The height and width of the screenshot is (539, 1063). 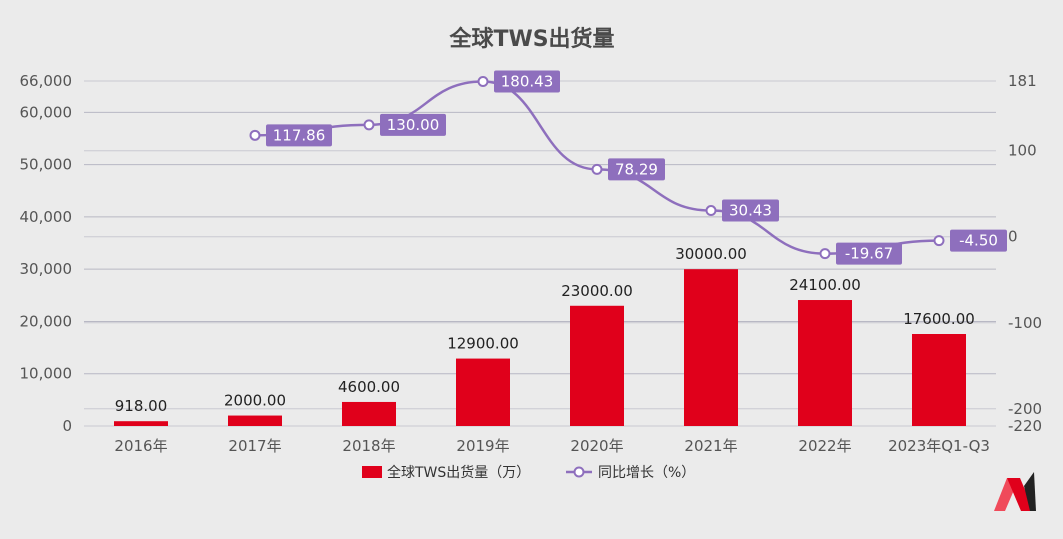 I want to click on left-tick-label: 10,000, so click(x=46, y=374).